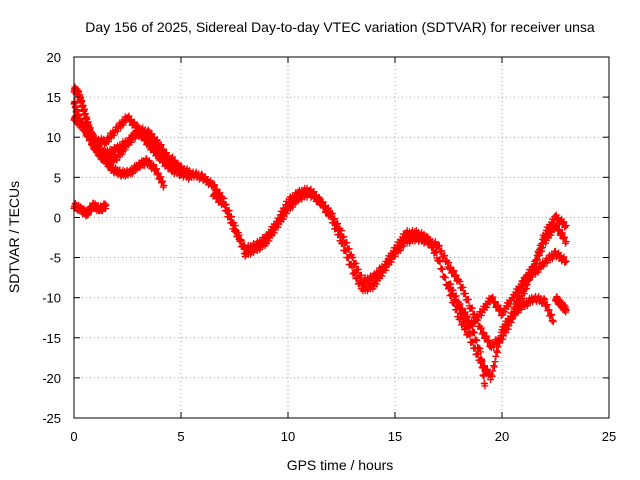 Image resolution: width=640 pixels, height=480 pixels. Describe the element at coordinates (54, 97) in the screenshot. I see `y-tick-label: 15` at that location.